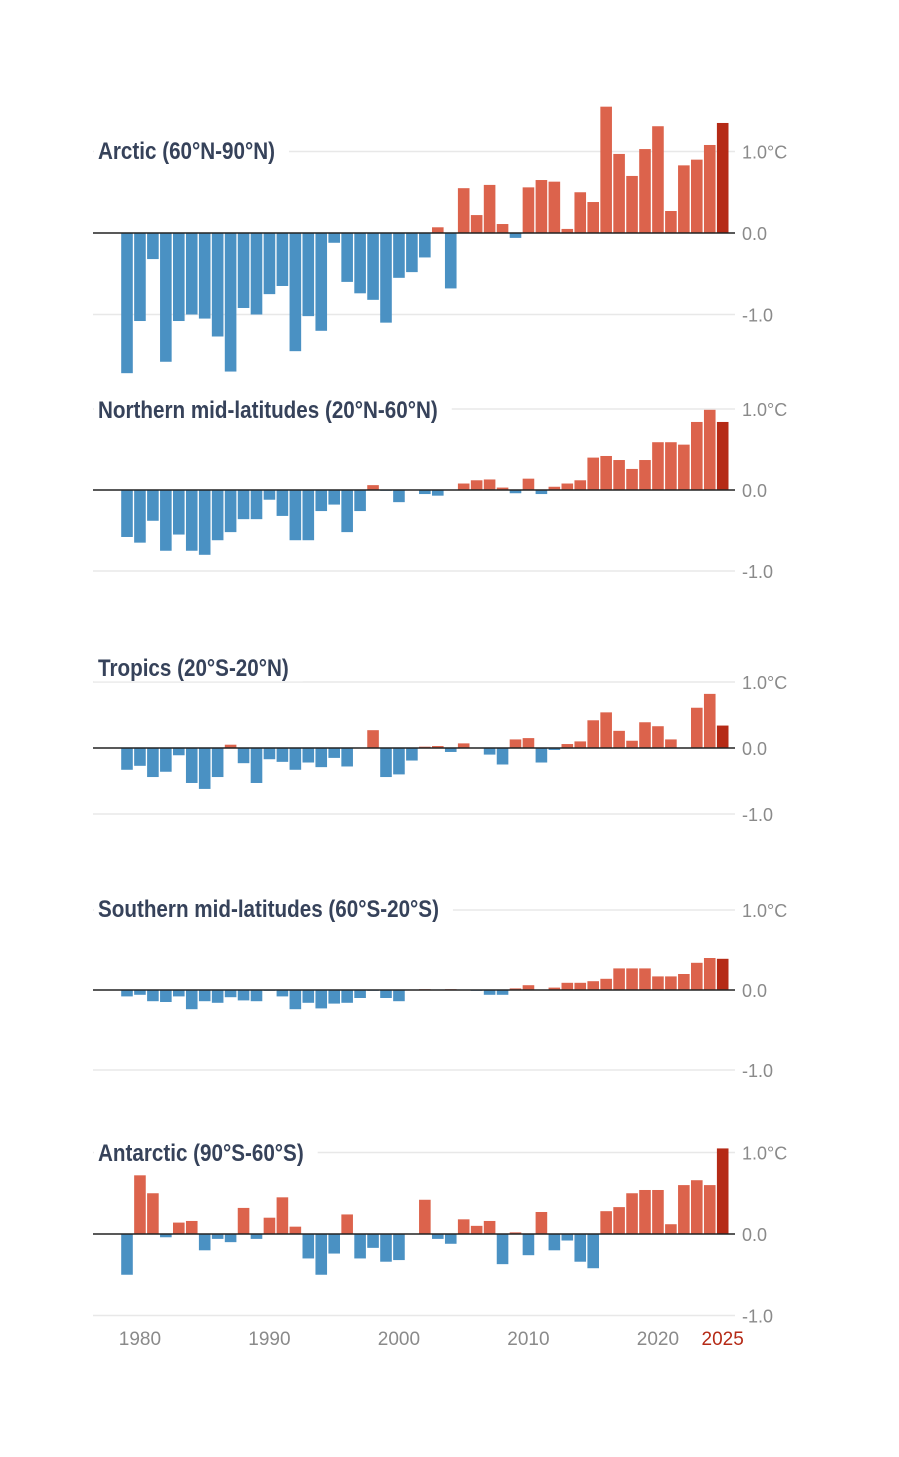 The height and width of the screenshot is (1457, 899). What do you see at coordinates (360, 263) in the screenshot?
I see `bar-1997` at bounding box center [360, 263].